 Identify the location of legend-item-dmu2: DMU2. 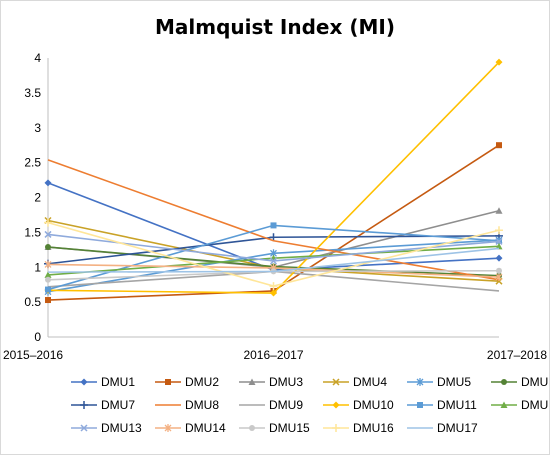
(187, 382).